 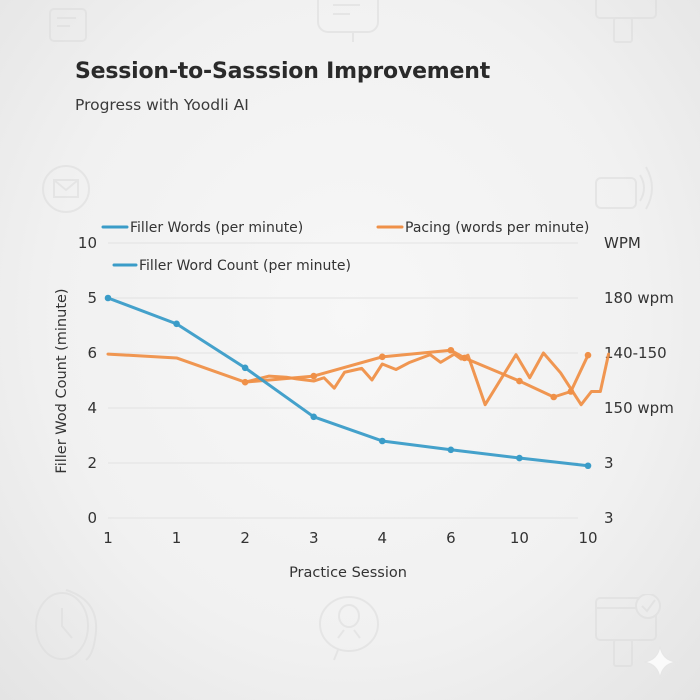 What do you see at coordinates (626, 21) in the screenshot?
I see `phone-card-icon` at bounding box center [626, 21].